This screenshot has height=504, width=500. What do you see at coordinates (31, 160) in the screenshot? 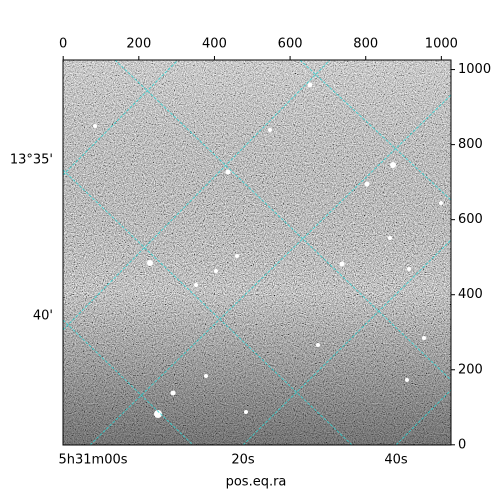
I see `dec-tick-label: 13°35'` at bounding box center [31, 160].